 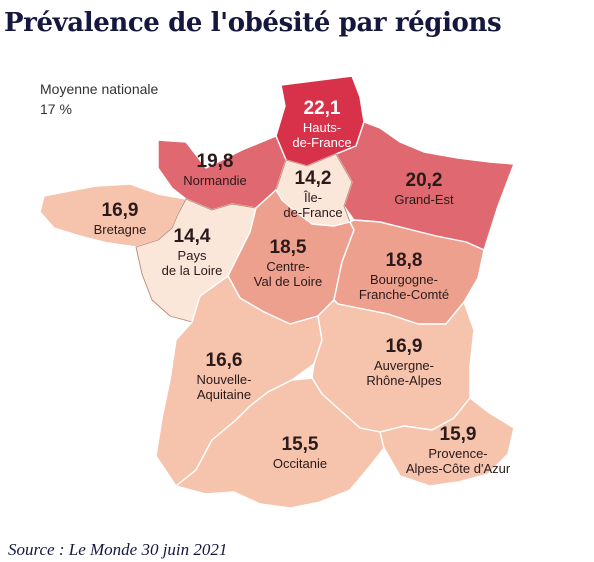 What do you see at coordinates (56, 109) in the screenshot?
I see `national-average-value: 17 %` at bounding box center [56, 109].